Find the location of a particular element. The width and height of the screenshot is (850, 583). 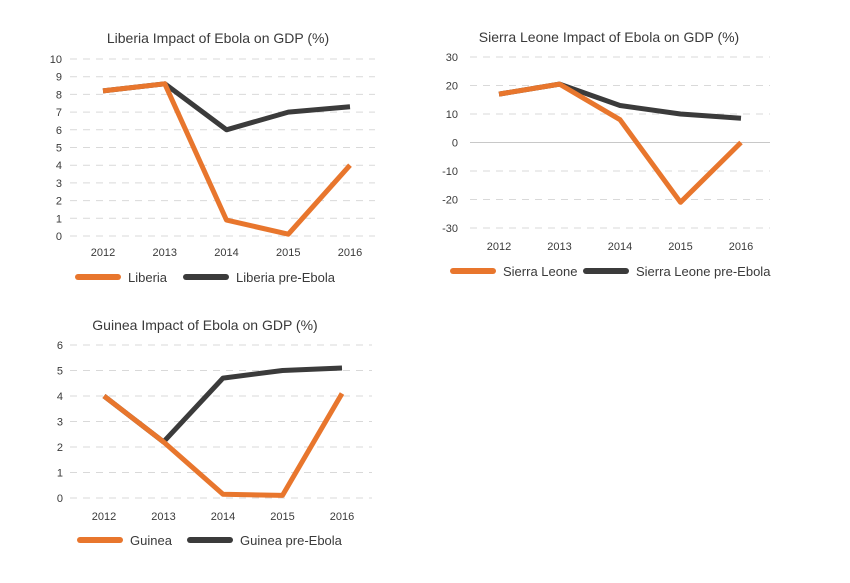

legend-label: Guinea is located at coordinates (151, 540).